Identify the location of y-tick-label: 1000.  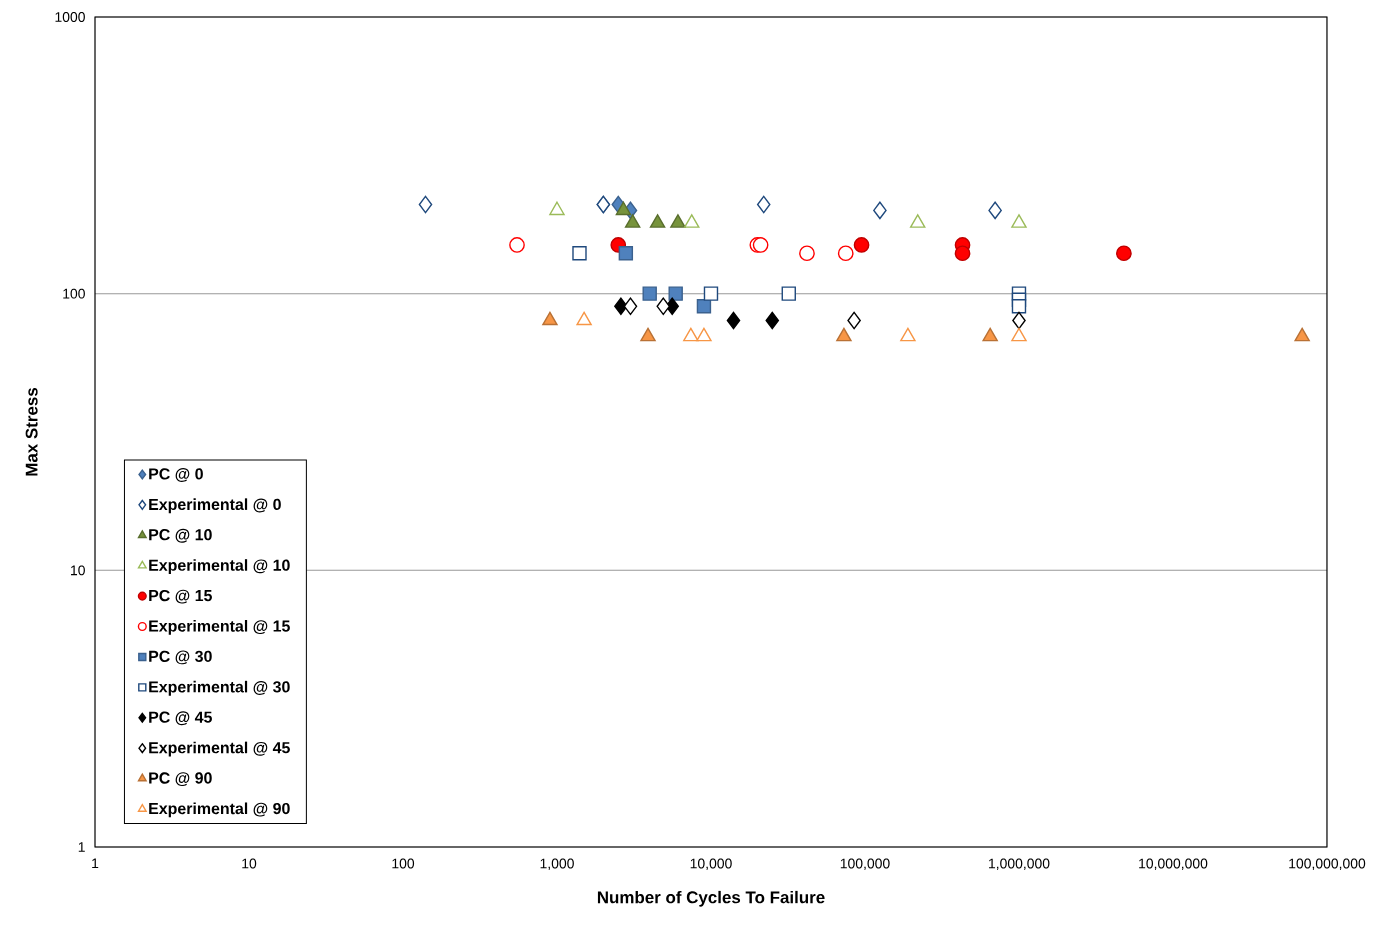
(70, 17).